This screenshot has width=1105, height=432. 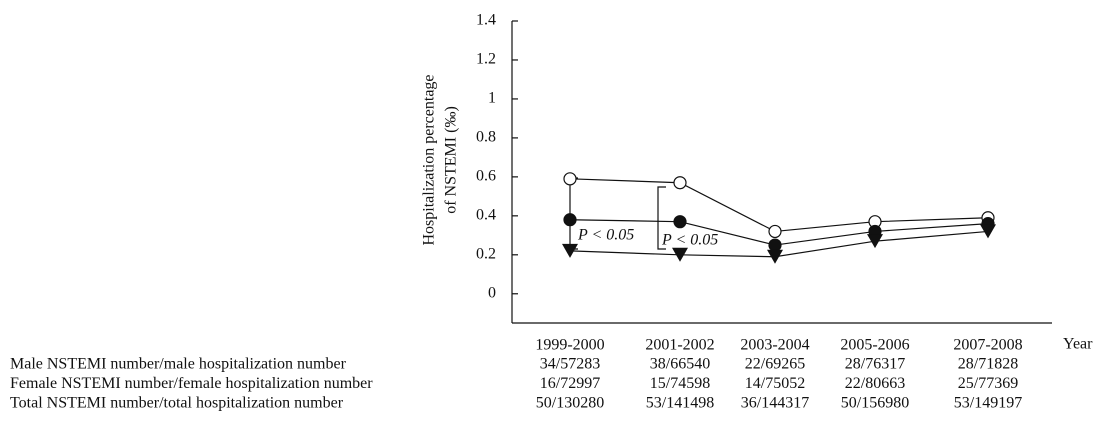 What do you see at coordinates (874, 345) in the screenshot?
I see `x-tick-label: 2005-2006` at bounding box center [874, 345].